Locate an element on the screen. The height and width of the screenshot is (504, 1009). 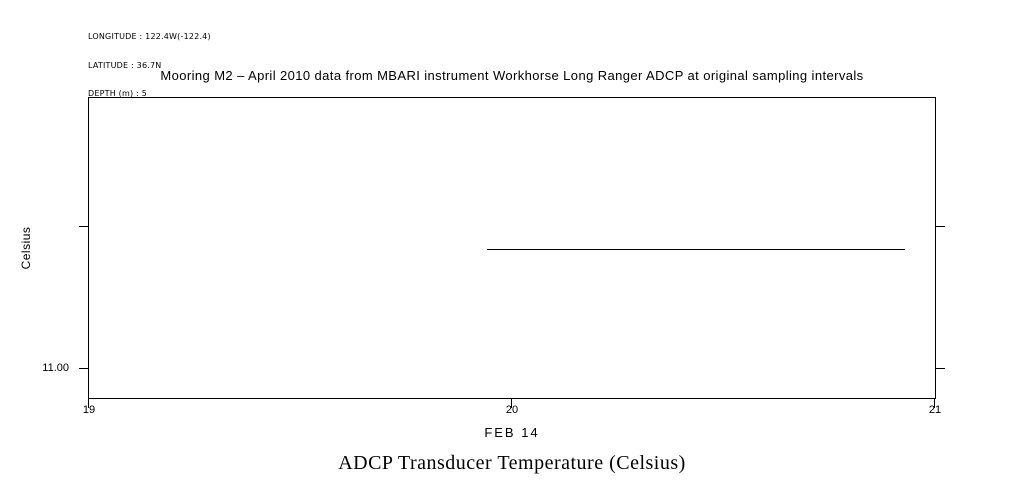
y-axis-label: Celsius is located at coordinates (26, 248).